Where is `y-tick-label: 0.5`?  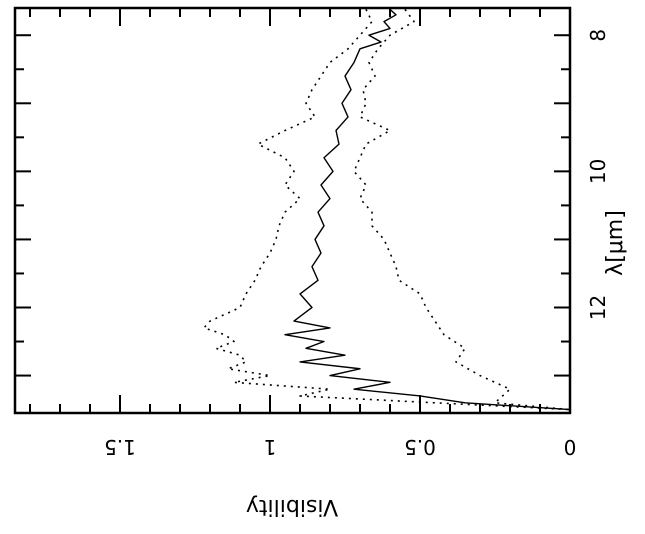 y-tick-label: 0.5 is located at coordinates (420, 447).